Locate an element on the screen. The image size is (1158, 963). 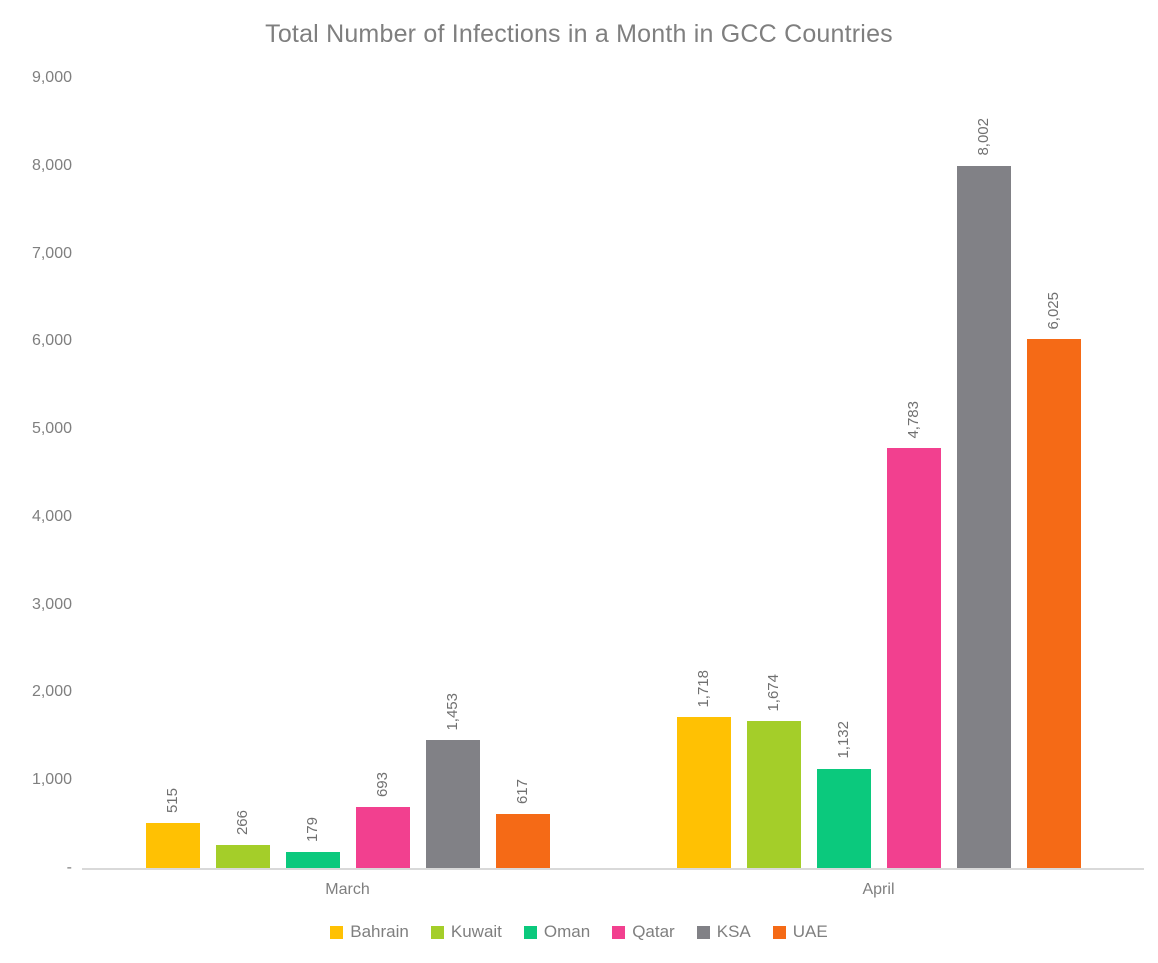
legend-label-ksa: KSA is located at coordinates (733, 931).